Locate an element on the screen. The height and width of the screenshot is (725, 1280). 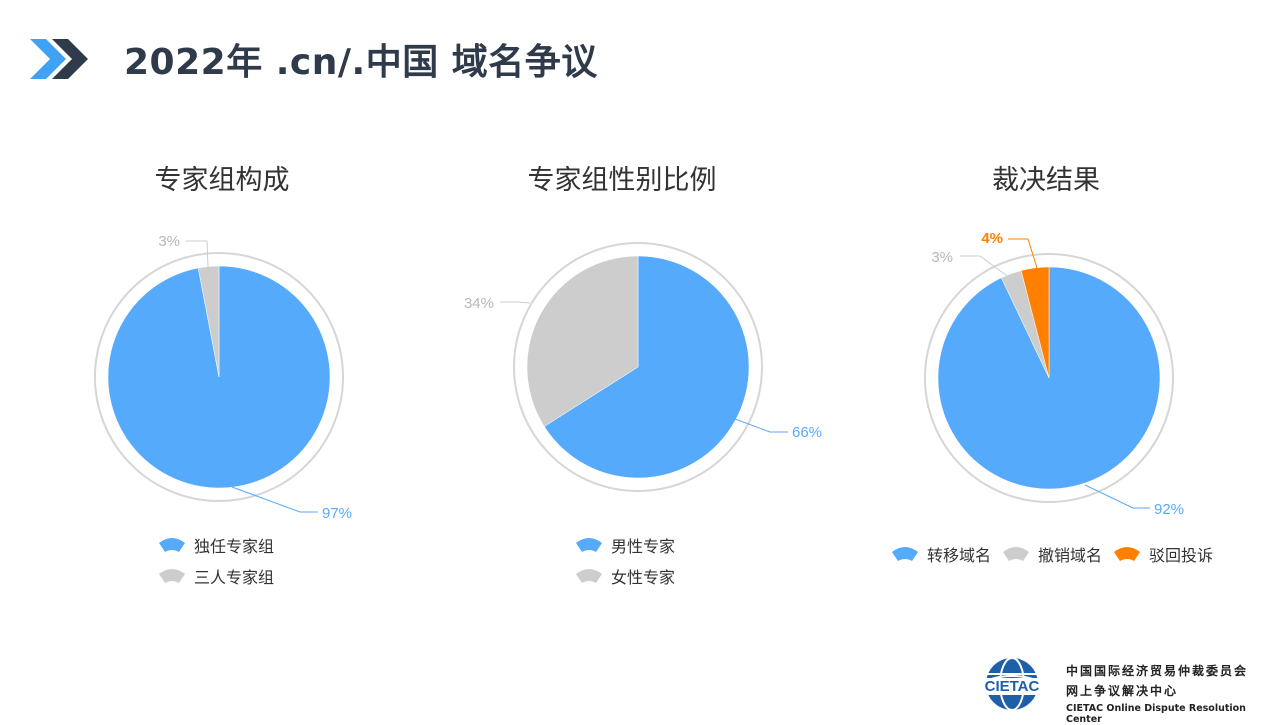
logo-text: CIETAC is located at coordinates (1012, 686).